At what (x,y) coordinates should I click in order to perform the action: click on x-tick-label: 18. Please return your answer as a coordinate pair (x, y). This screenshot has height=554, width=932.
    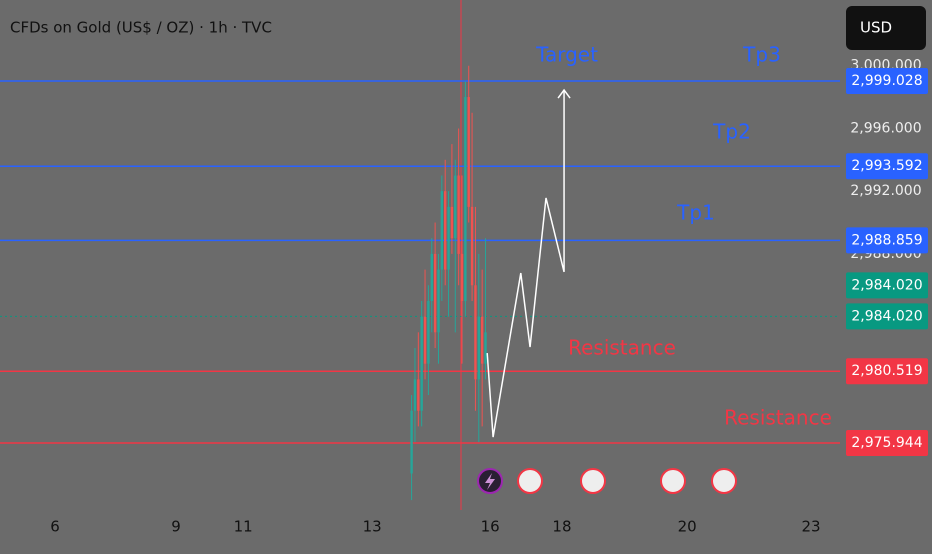
    Looking at the image, I should click on (561, 527).